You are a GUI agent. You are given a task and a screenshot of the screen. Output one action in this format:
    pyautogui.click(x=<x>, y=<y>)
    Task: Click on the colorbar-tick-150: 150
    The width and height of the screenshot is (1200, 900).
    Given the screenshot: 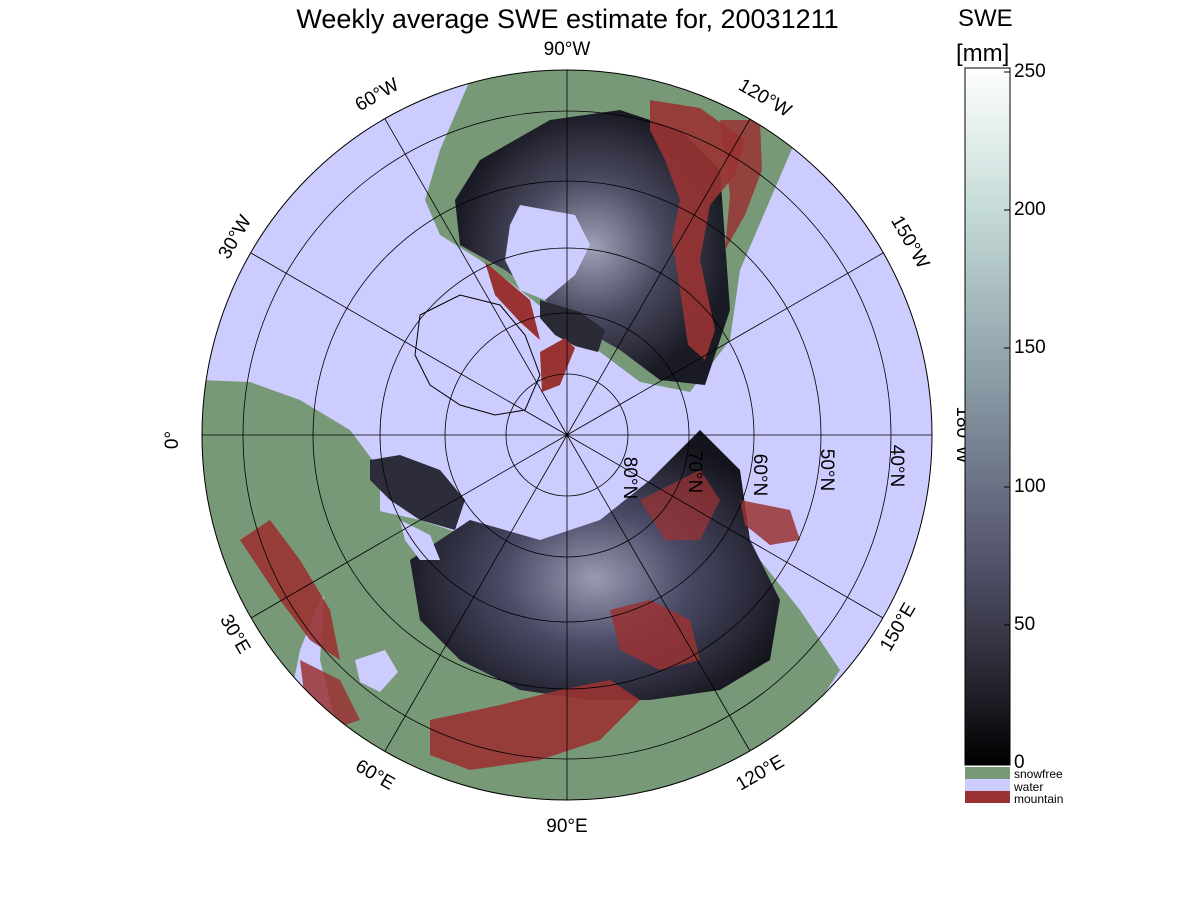 What is the action you would take?
    pyautogui.click(x=1030, y=347)
    